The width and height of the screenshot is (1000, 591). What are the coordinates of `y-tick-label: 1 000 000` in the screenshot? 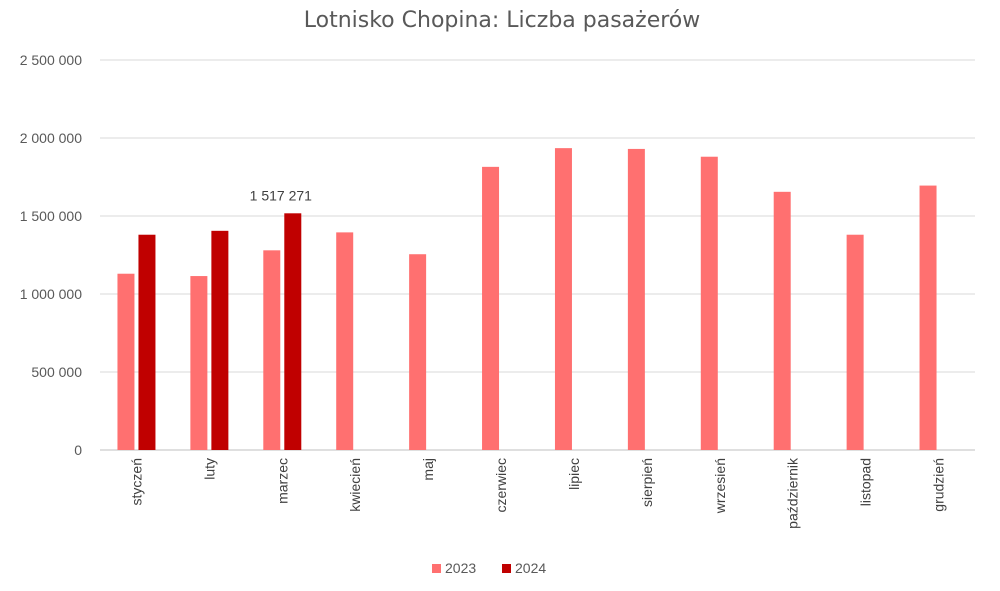 It's located at (51, 294).